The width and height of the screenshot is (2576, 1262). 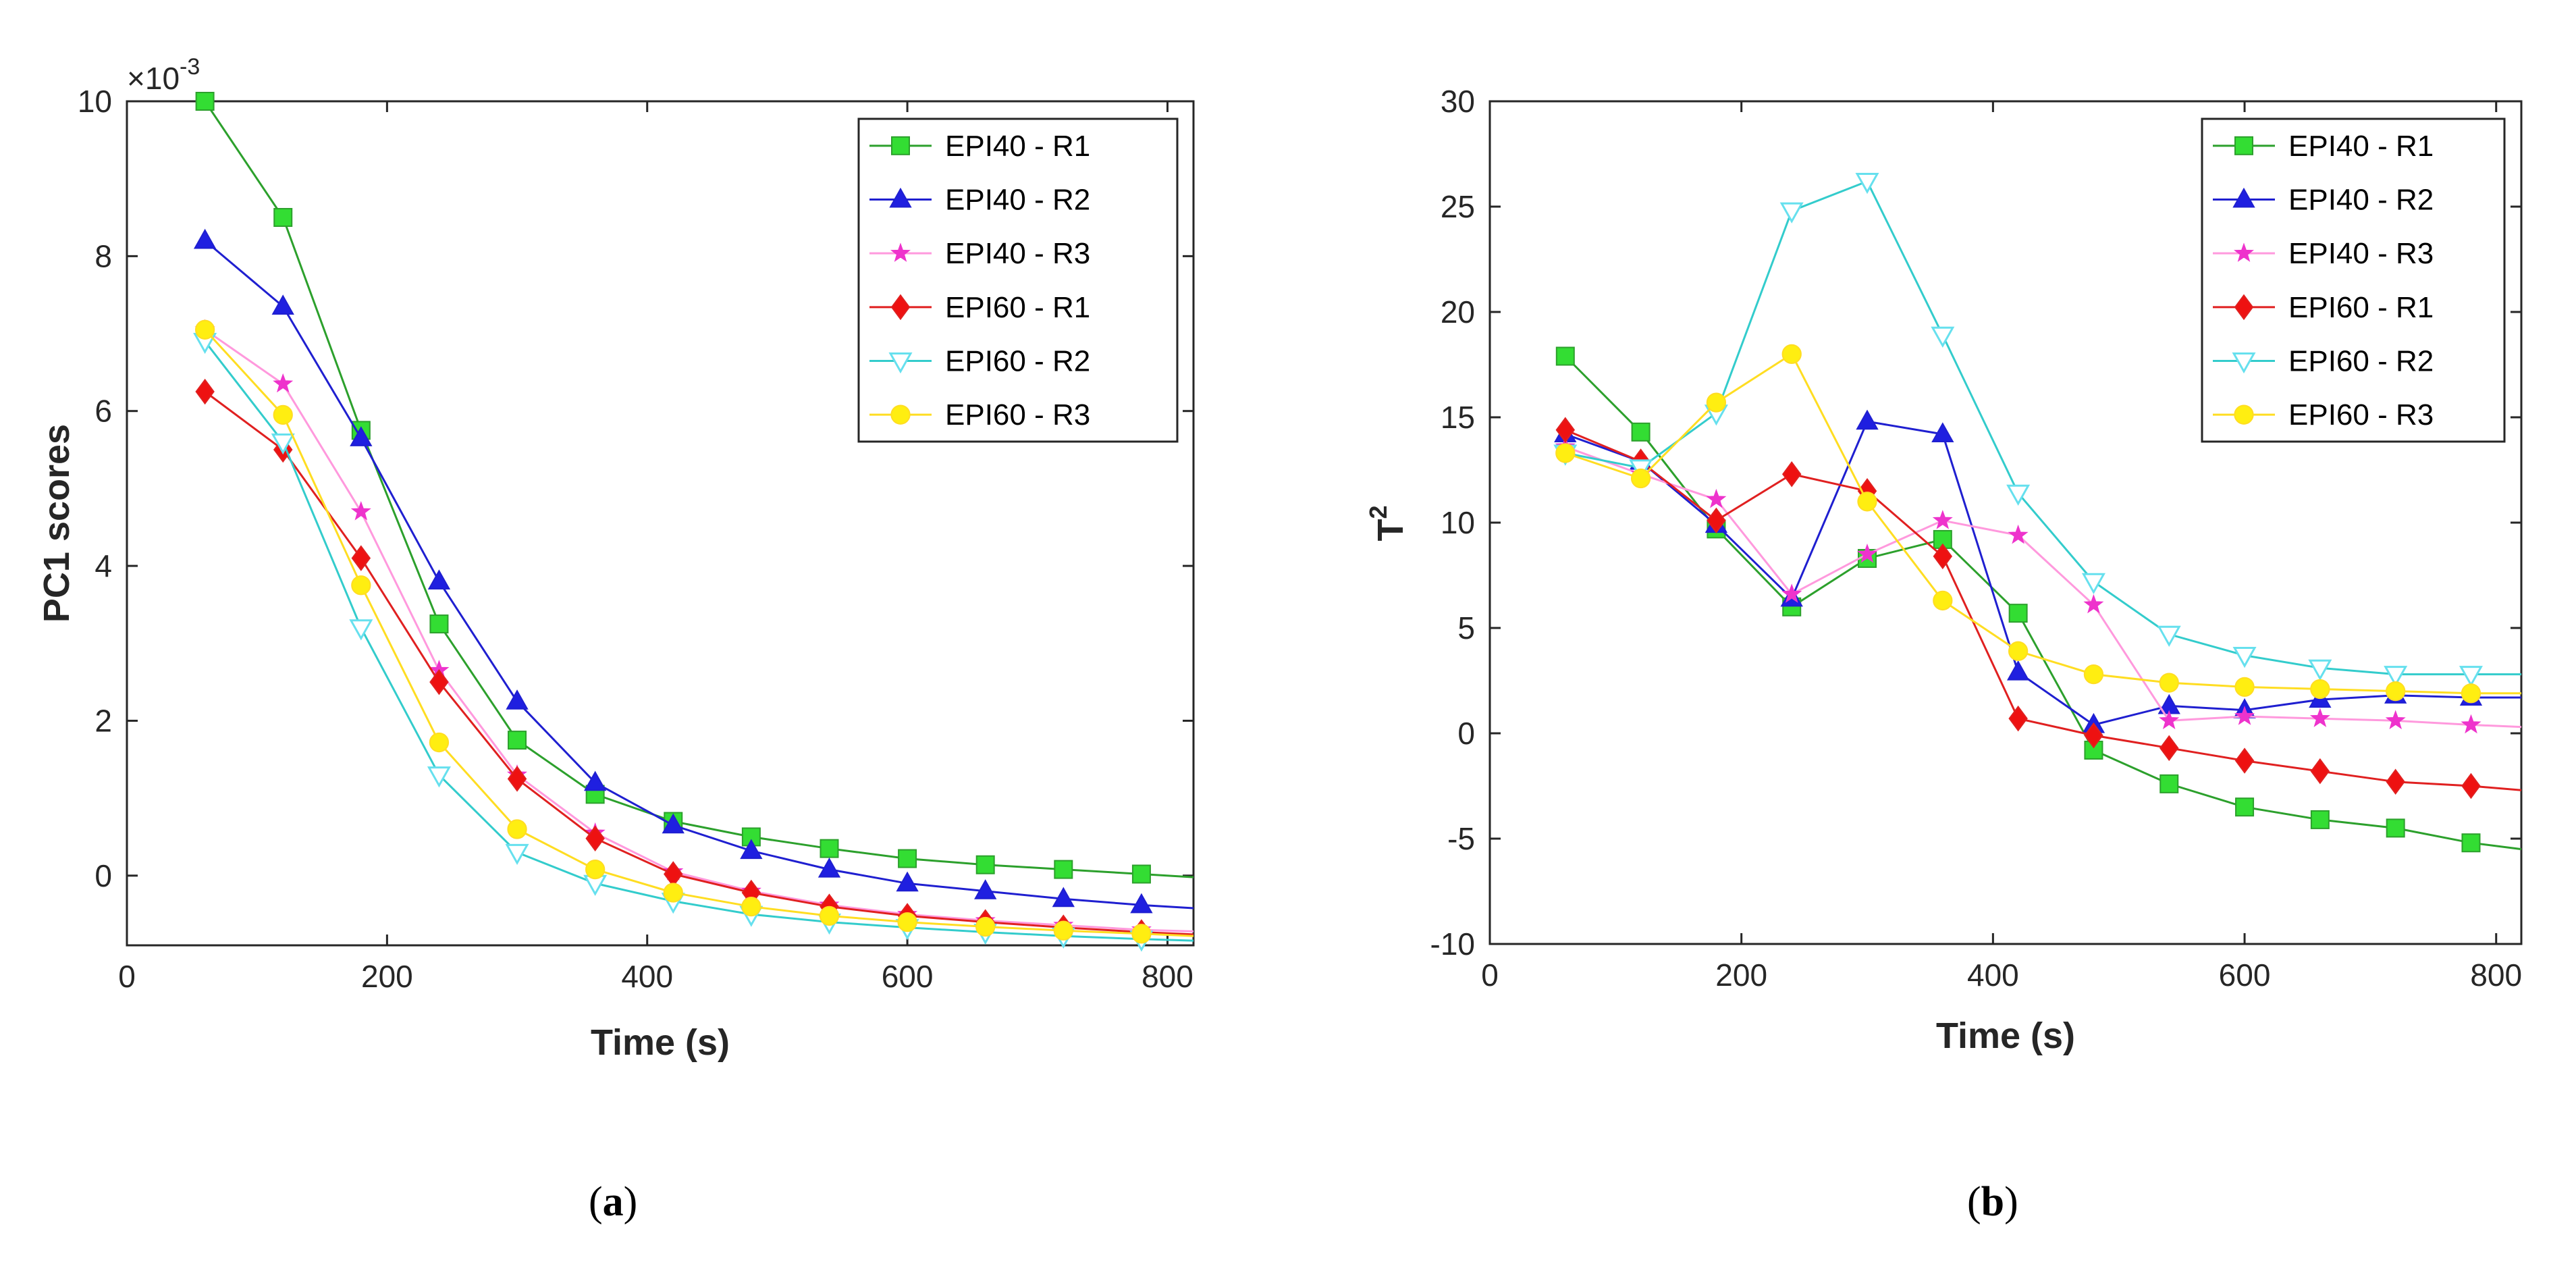 What do you see at coordinates (1458, 418) in the screenshot?
I see `y-tick-label: 15` at bounding box center [1458, 418].